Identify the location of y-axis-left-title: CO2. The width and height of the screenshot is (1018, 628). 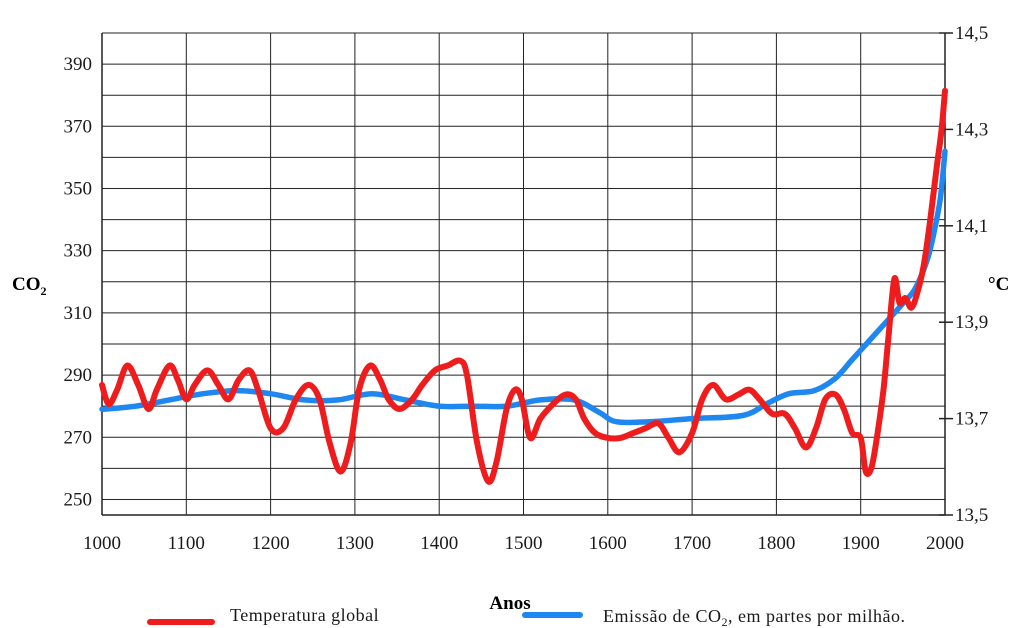
(29, 286).